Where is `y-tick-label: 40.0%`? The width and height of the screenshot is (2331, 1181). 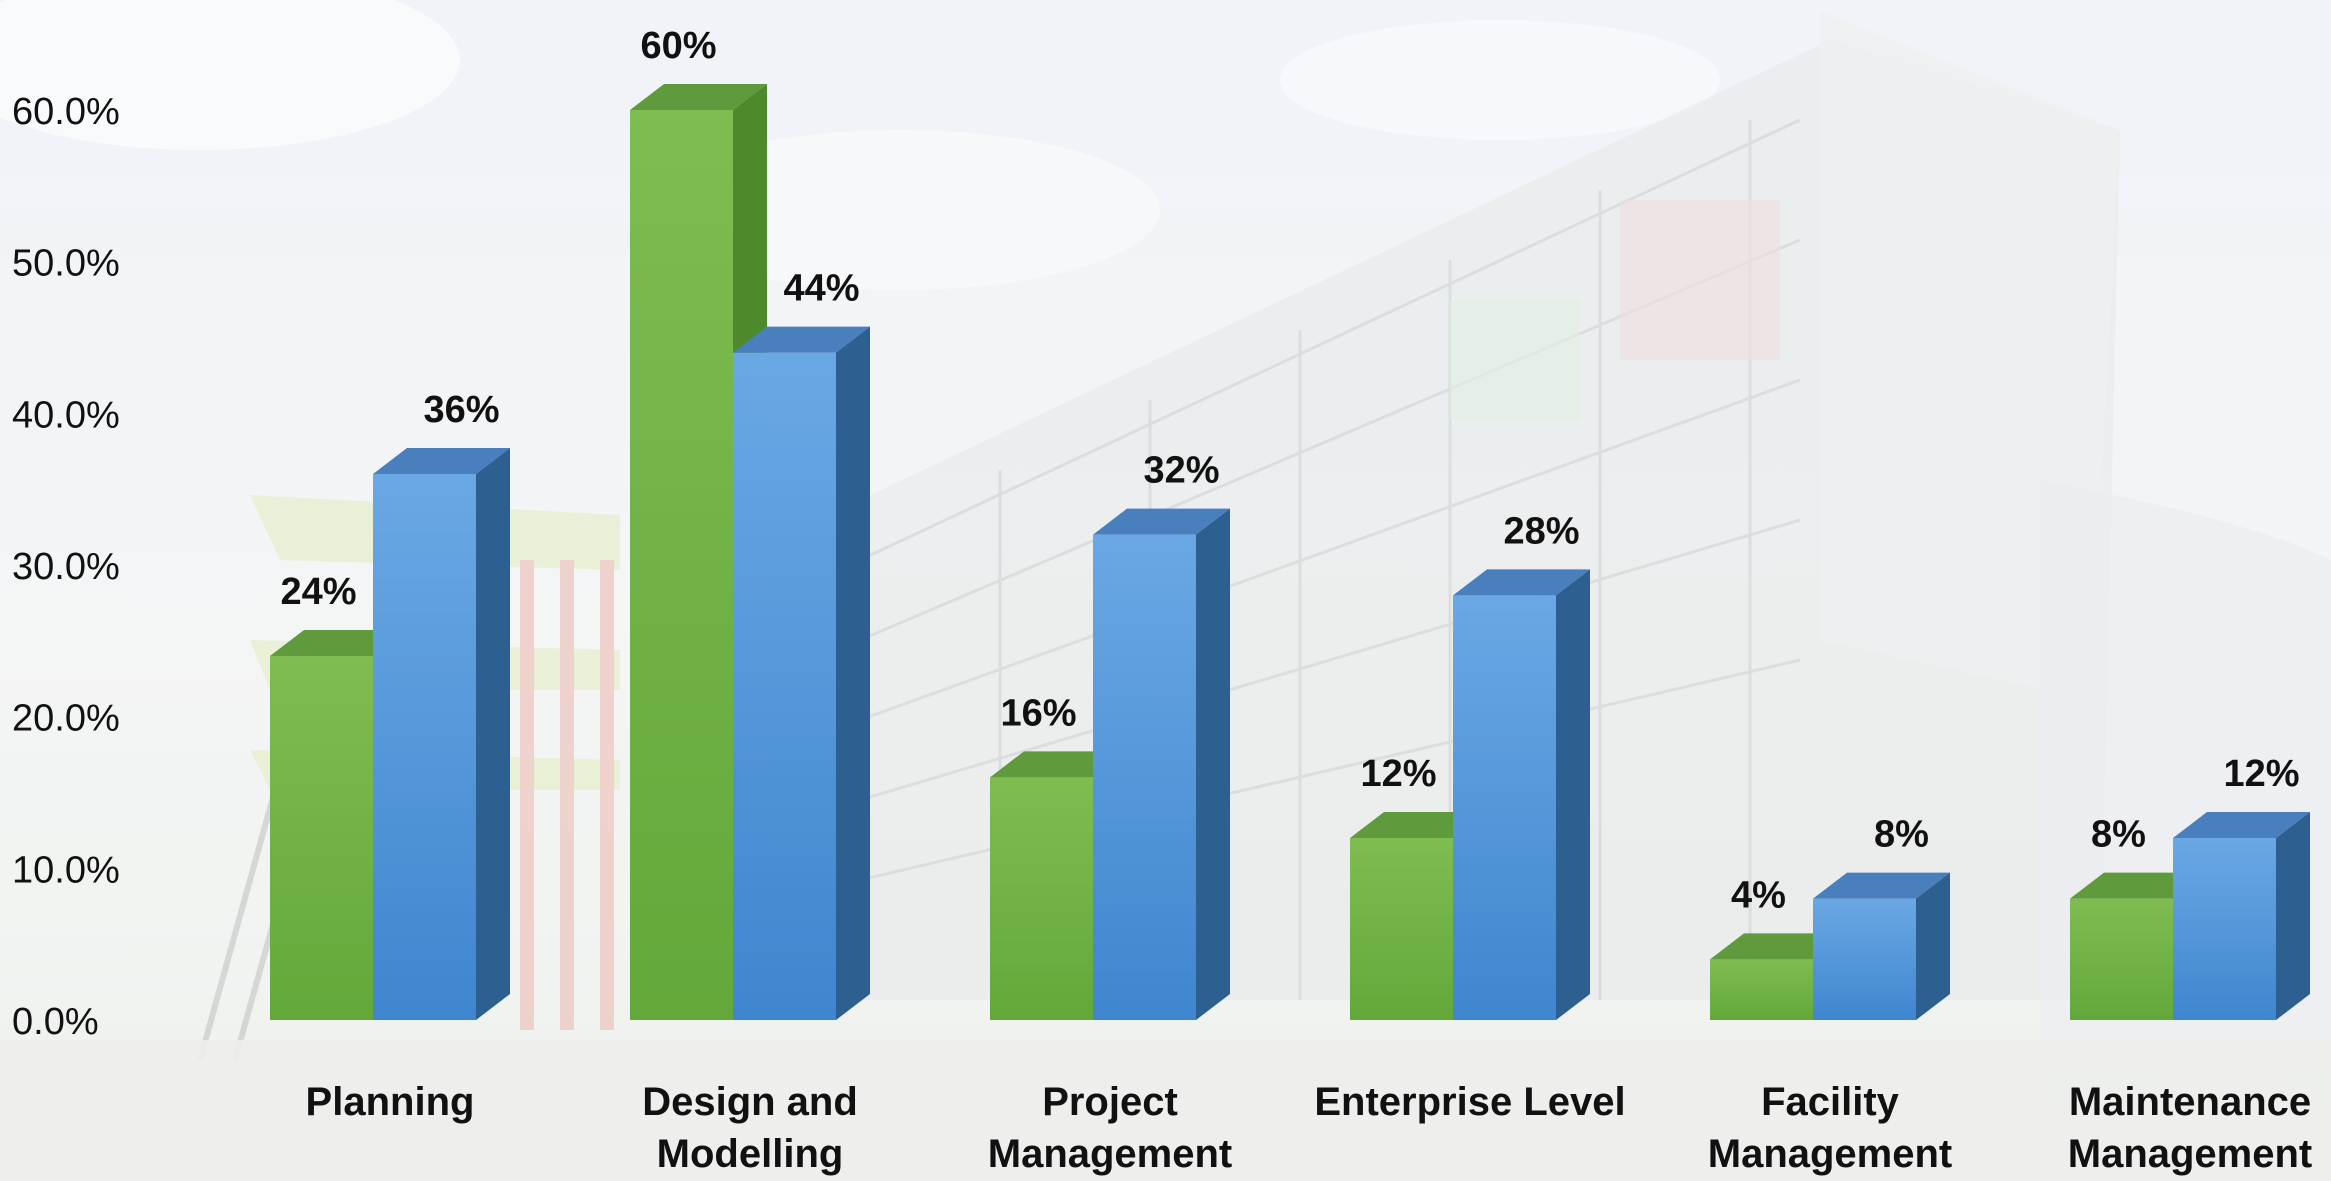 y-tick-label: 40.0% is located at coordinates (66, 415).